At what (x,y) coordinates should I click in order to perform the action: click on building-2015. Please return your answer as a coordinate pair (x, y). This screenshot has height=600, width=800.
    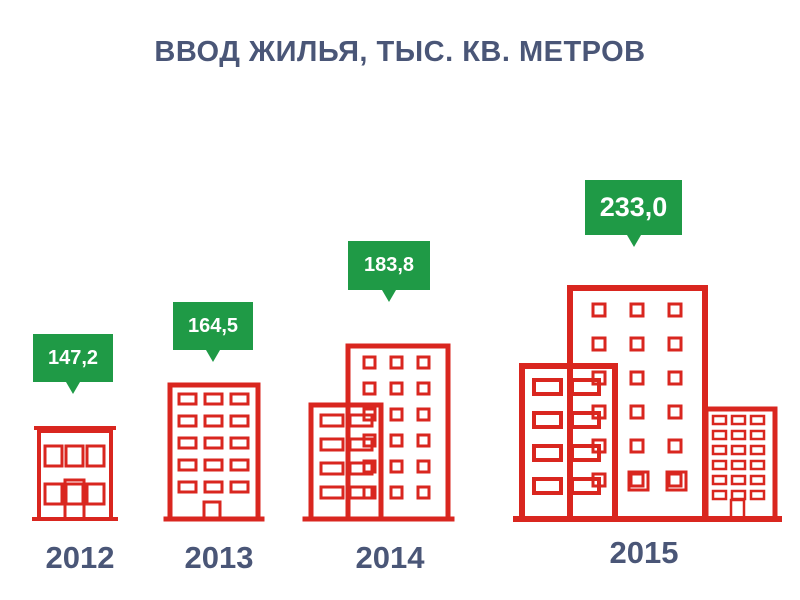
    Looking at the image, I should click on (647, 403).